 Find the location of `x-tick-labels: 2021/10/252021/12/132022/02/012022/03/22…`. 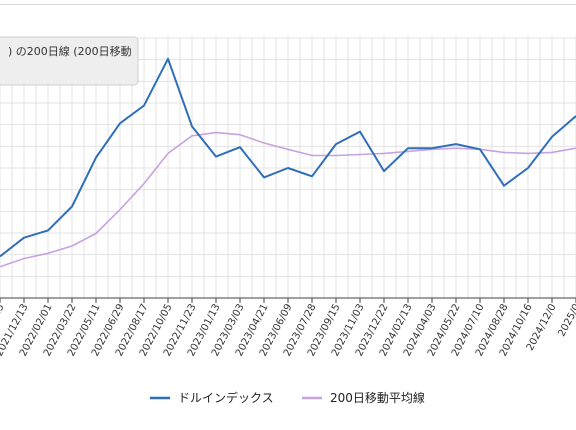

x-tick-labels: 2021/10/252021/12/132022/02/012022/03/22… is located at coordinates (288, 330).